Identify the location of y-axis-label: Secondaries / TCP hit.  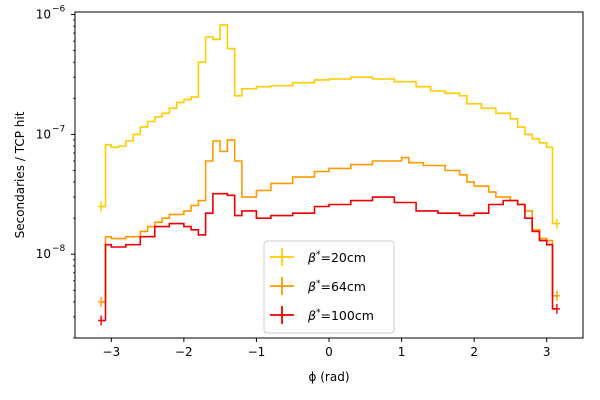
(20, 174).